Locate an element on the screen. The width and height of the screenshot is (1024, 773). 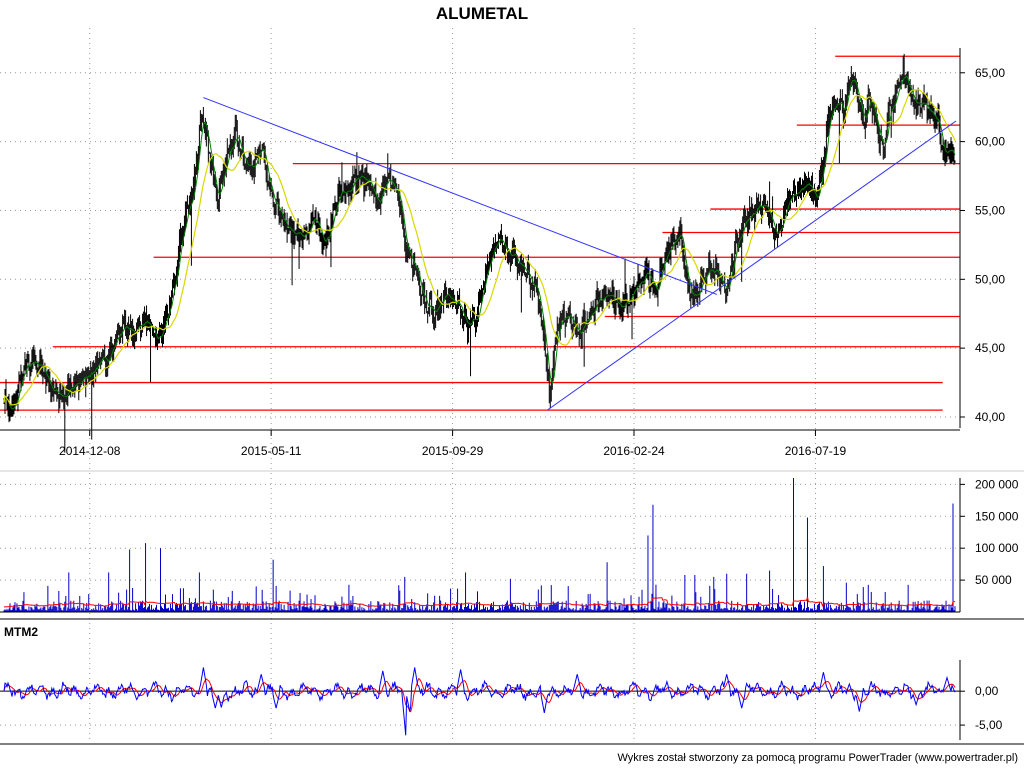
momentum-line is located at coordinates (479, 701).